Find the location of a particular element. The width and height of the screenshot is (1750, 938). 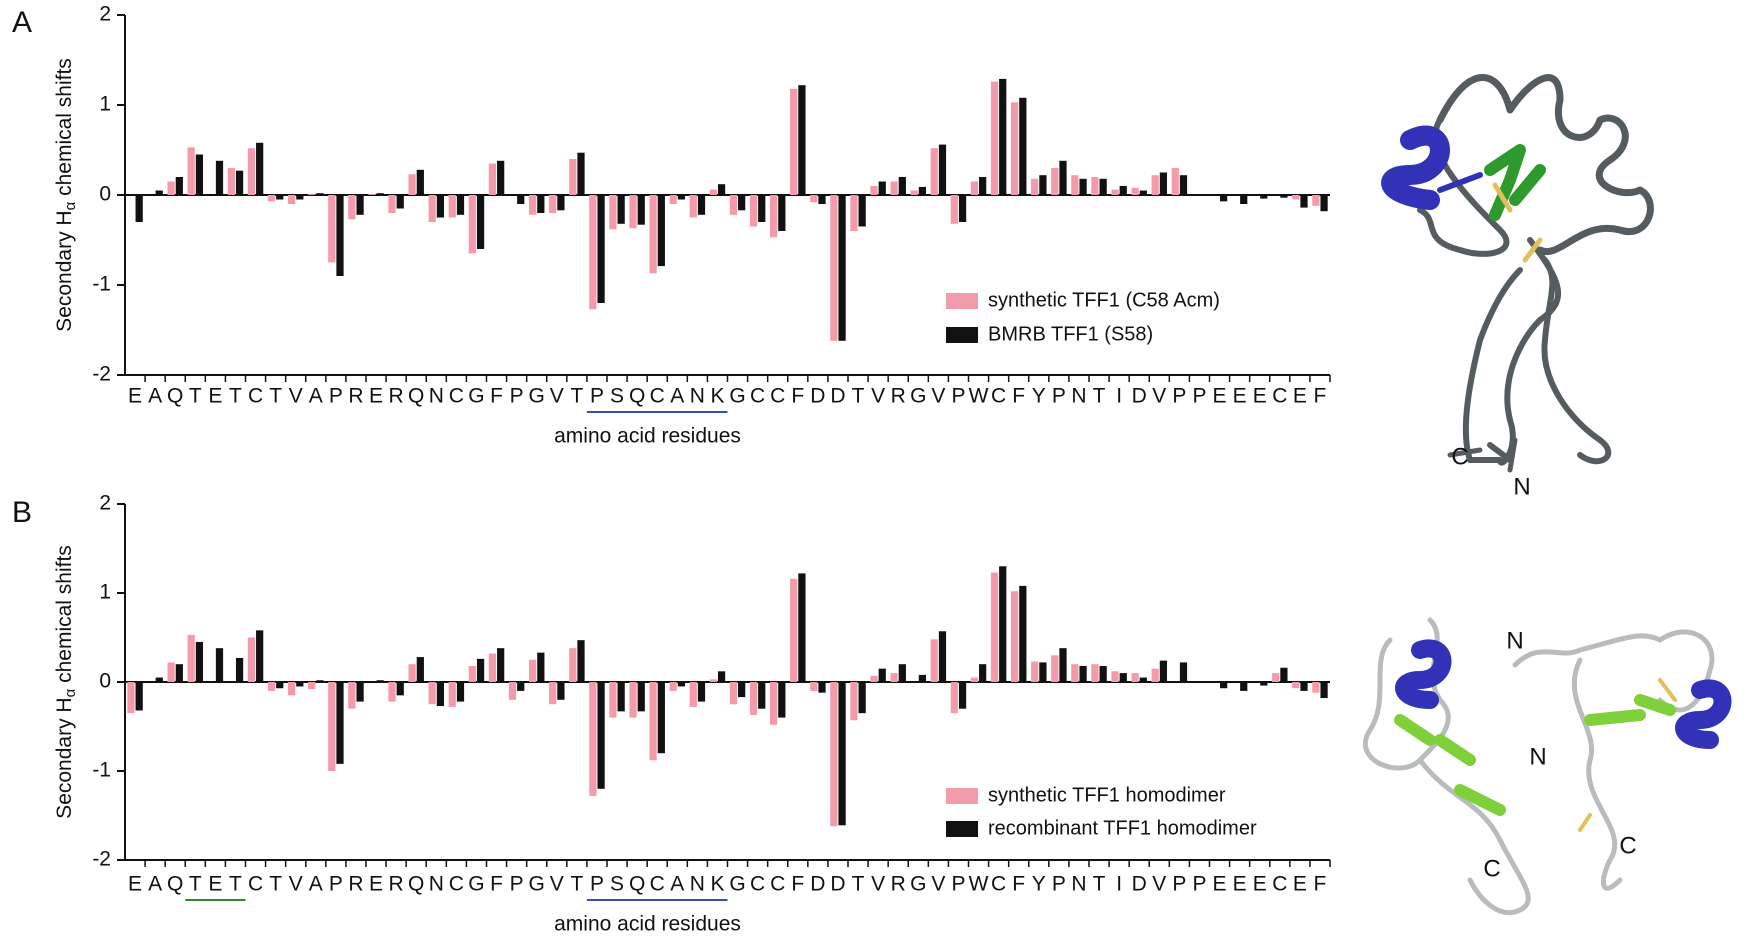

panel-label: A is located at coordinates (22, 22).